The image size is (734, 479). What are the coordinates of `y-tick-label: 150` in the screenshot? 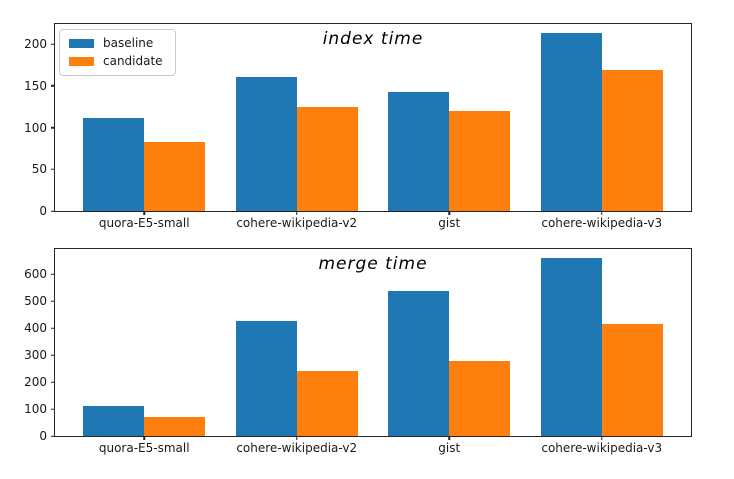 It's located at (35, 85).